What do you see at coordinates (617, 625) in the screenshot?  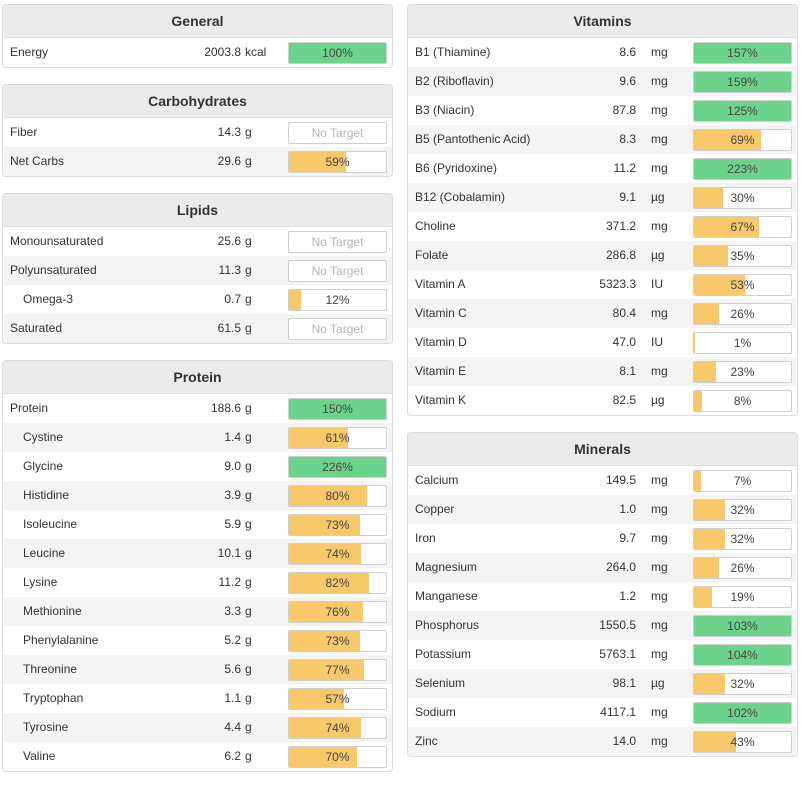 I see `nutrient-amount: 1550.5` at bounding box center [617, 625].